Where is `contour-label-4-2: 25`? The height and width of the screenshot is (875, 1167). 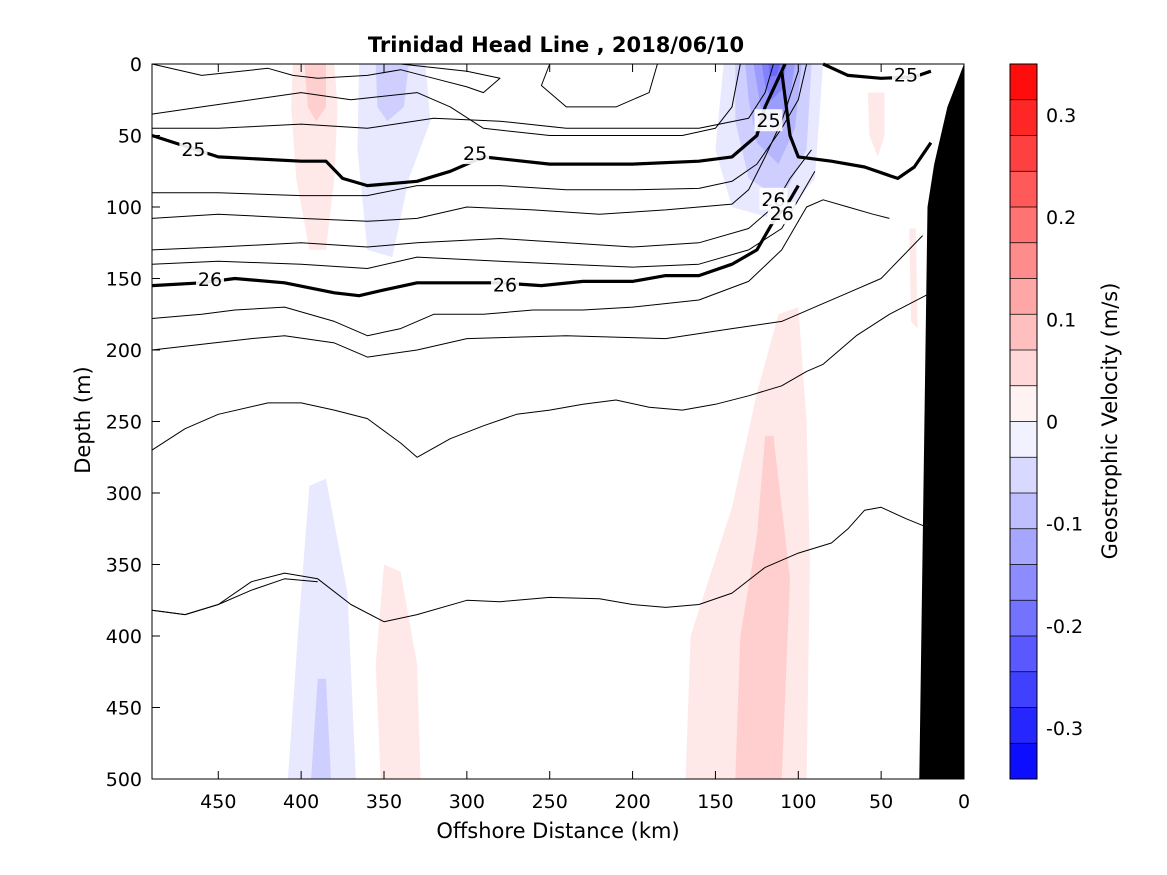
contour-label-4-2: 25 is located at coordinates (768, 121).